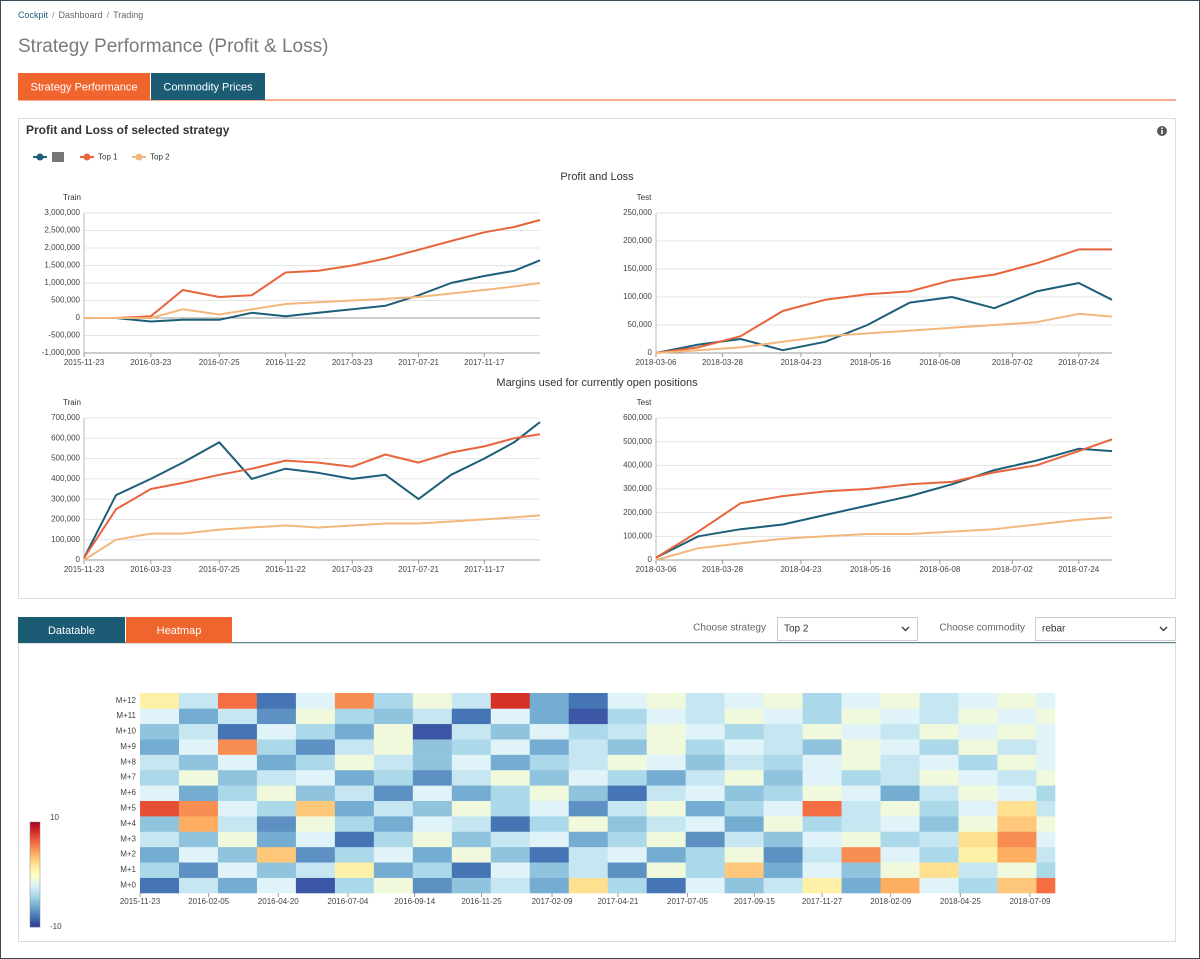 The width and height of the screenshot is (1200, 959). Describe the element at coordinates (722, 362) in the screenshot. I see `x-tick-label: 2018-03-28` at that location.